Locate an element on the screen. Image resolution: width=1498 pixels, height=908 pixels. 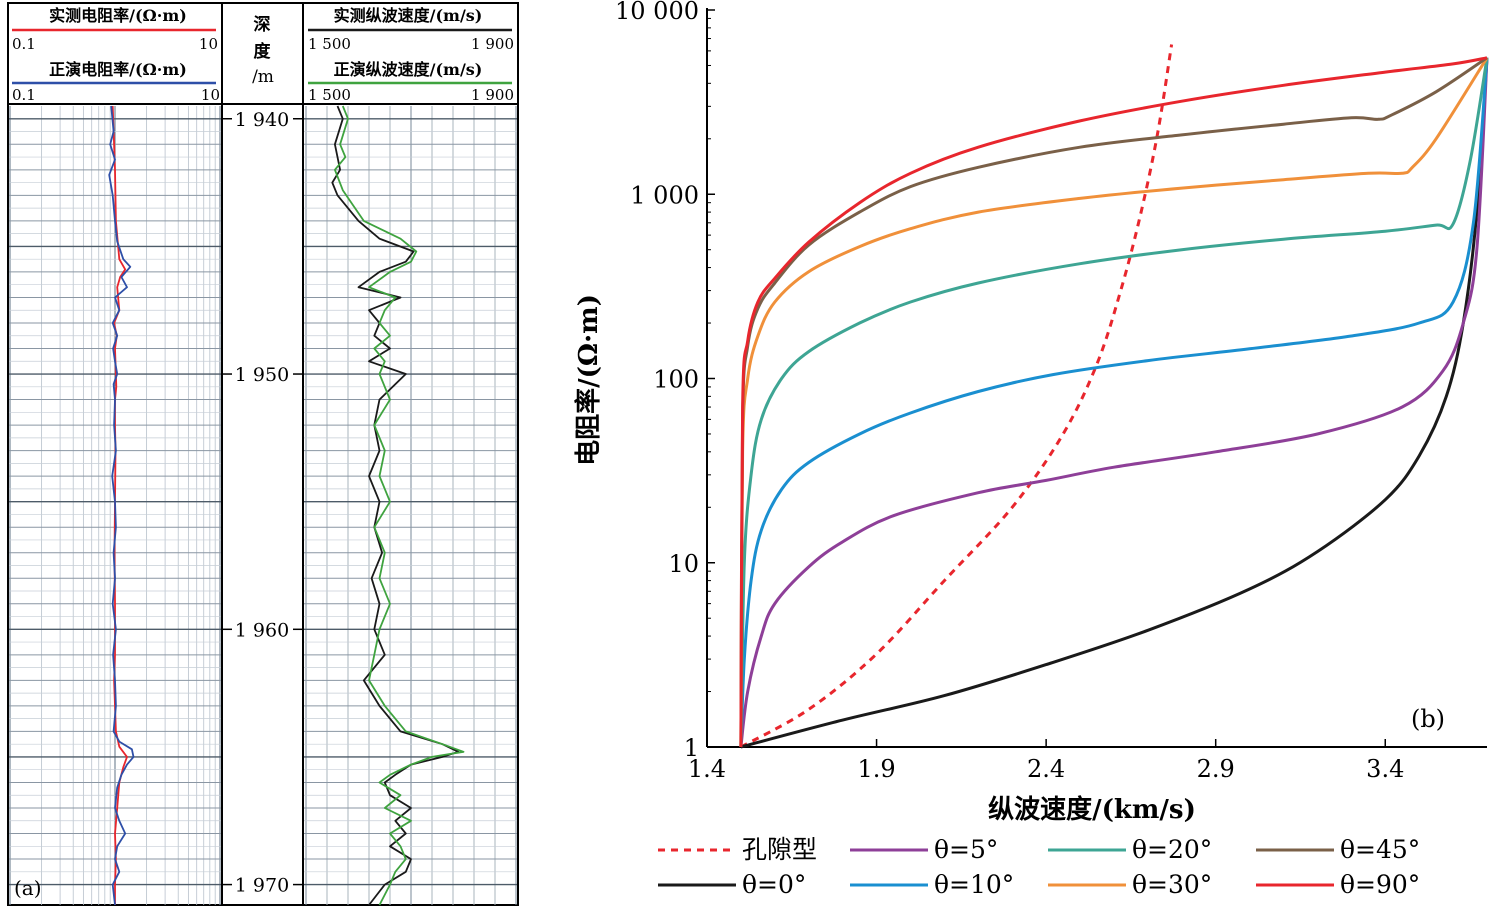
res-measured-title: 实测电阻率/(Ω·m) is located at coordinates (118, 15).